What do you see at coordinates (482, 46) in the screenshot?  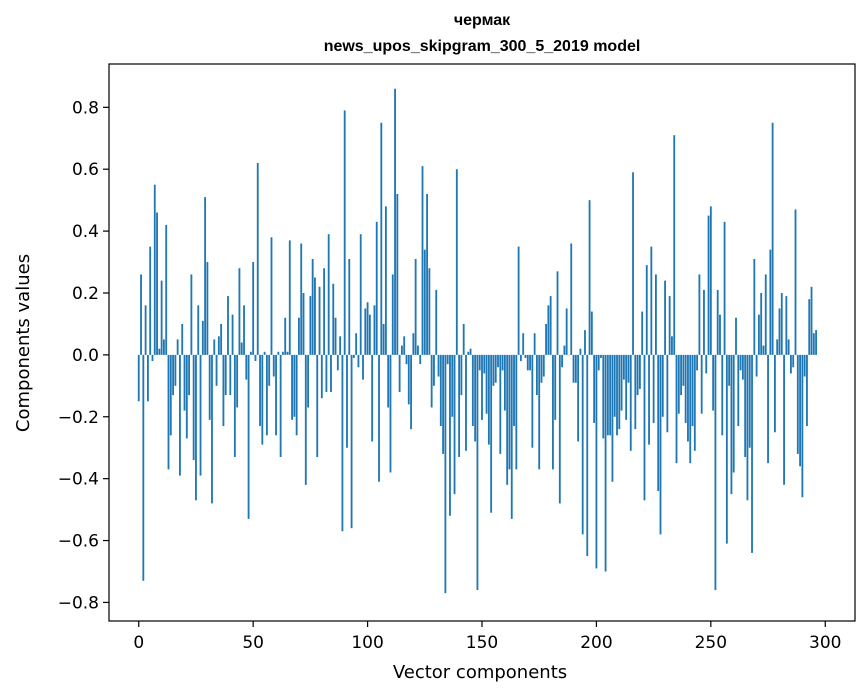 I see `chart-subtitle: news_upos_skipgram_300_5_2019 model` at bounding box center [482, 46].